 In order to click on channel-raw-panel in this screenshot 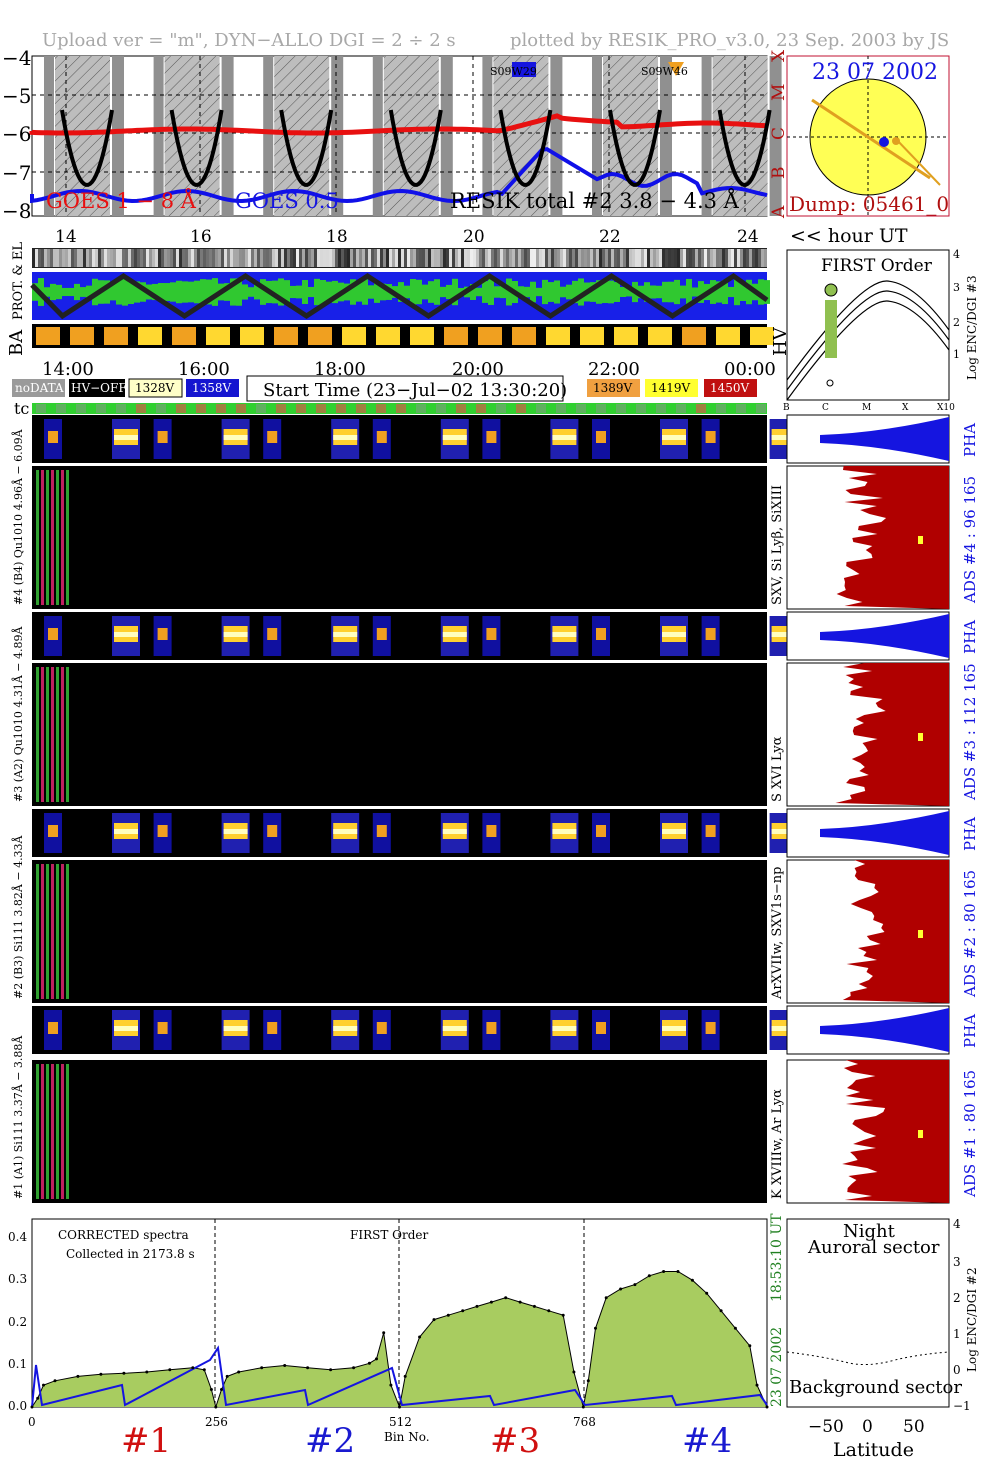, I will do `click(399, 1131)`.